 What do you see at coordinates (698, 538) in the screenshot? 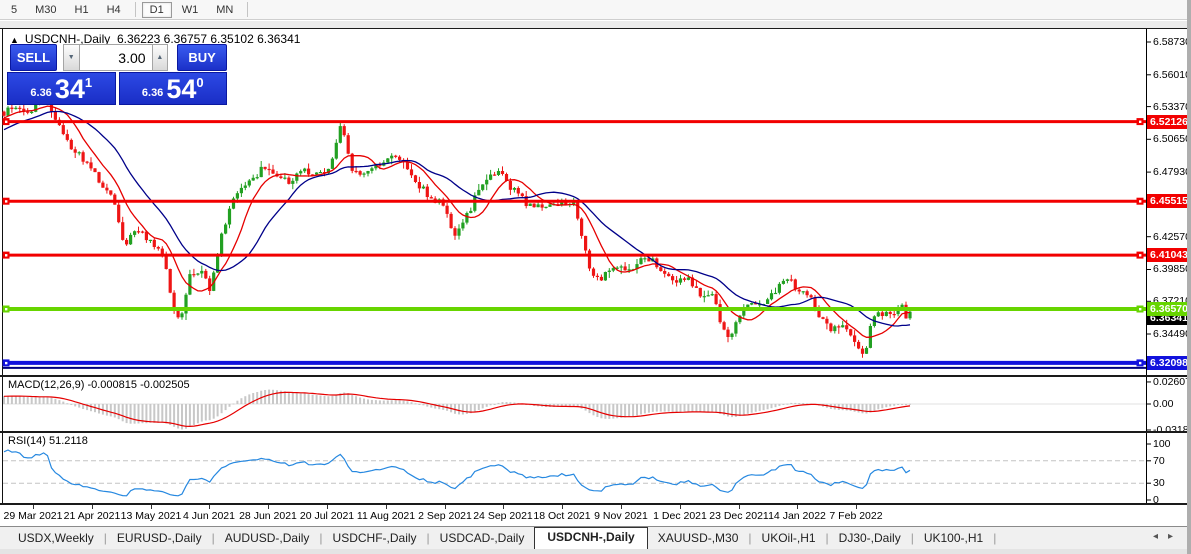
I see `chart-tab-xauusd-m30: XAUUSD-,M30` at bounding box center [698, 538].